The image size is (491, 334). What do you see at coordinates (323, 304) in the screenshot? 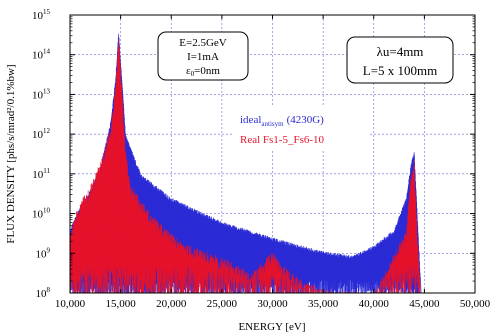
I see `x-tick-label: 35,000` at bounding box center [323, 304].